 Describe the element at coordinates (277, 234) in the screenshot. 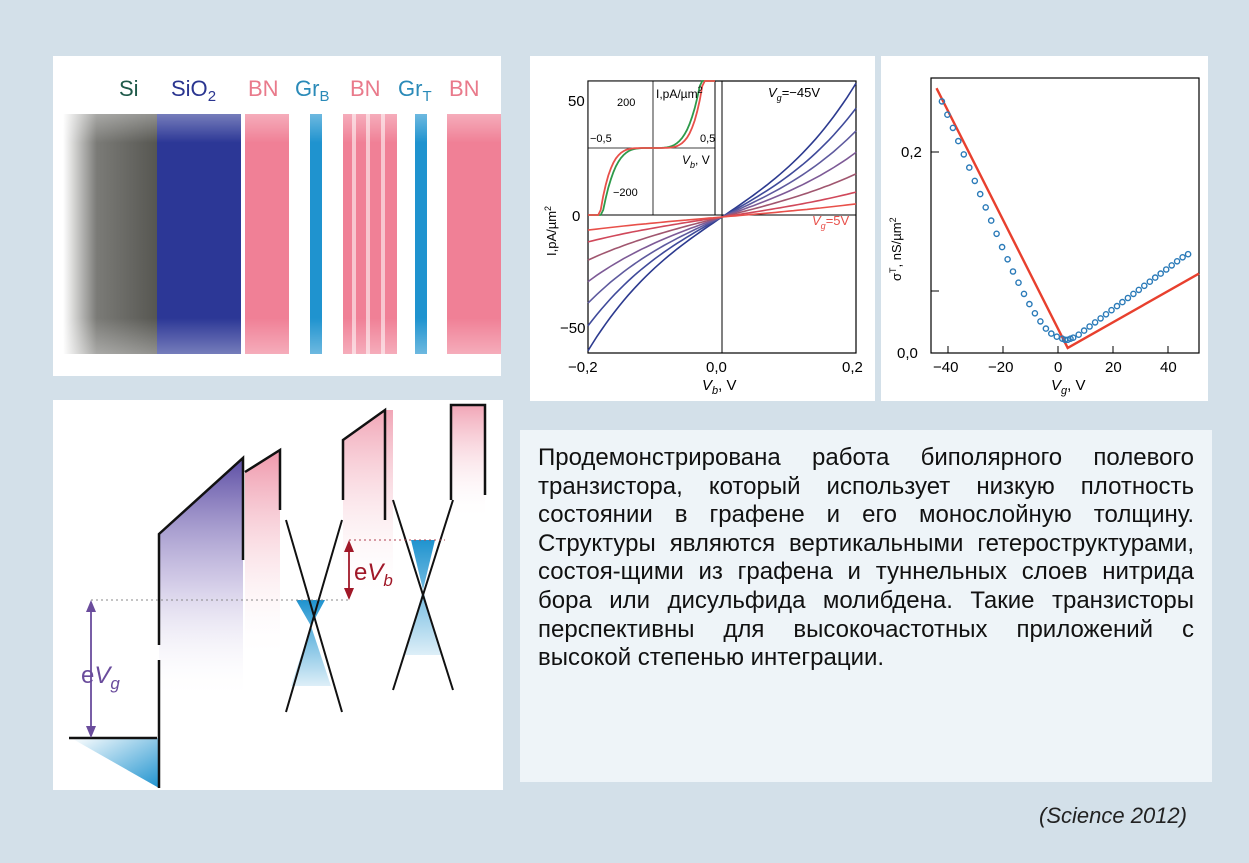

I see `edge-fade` at that location.